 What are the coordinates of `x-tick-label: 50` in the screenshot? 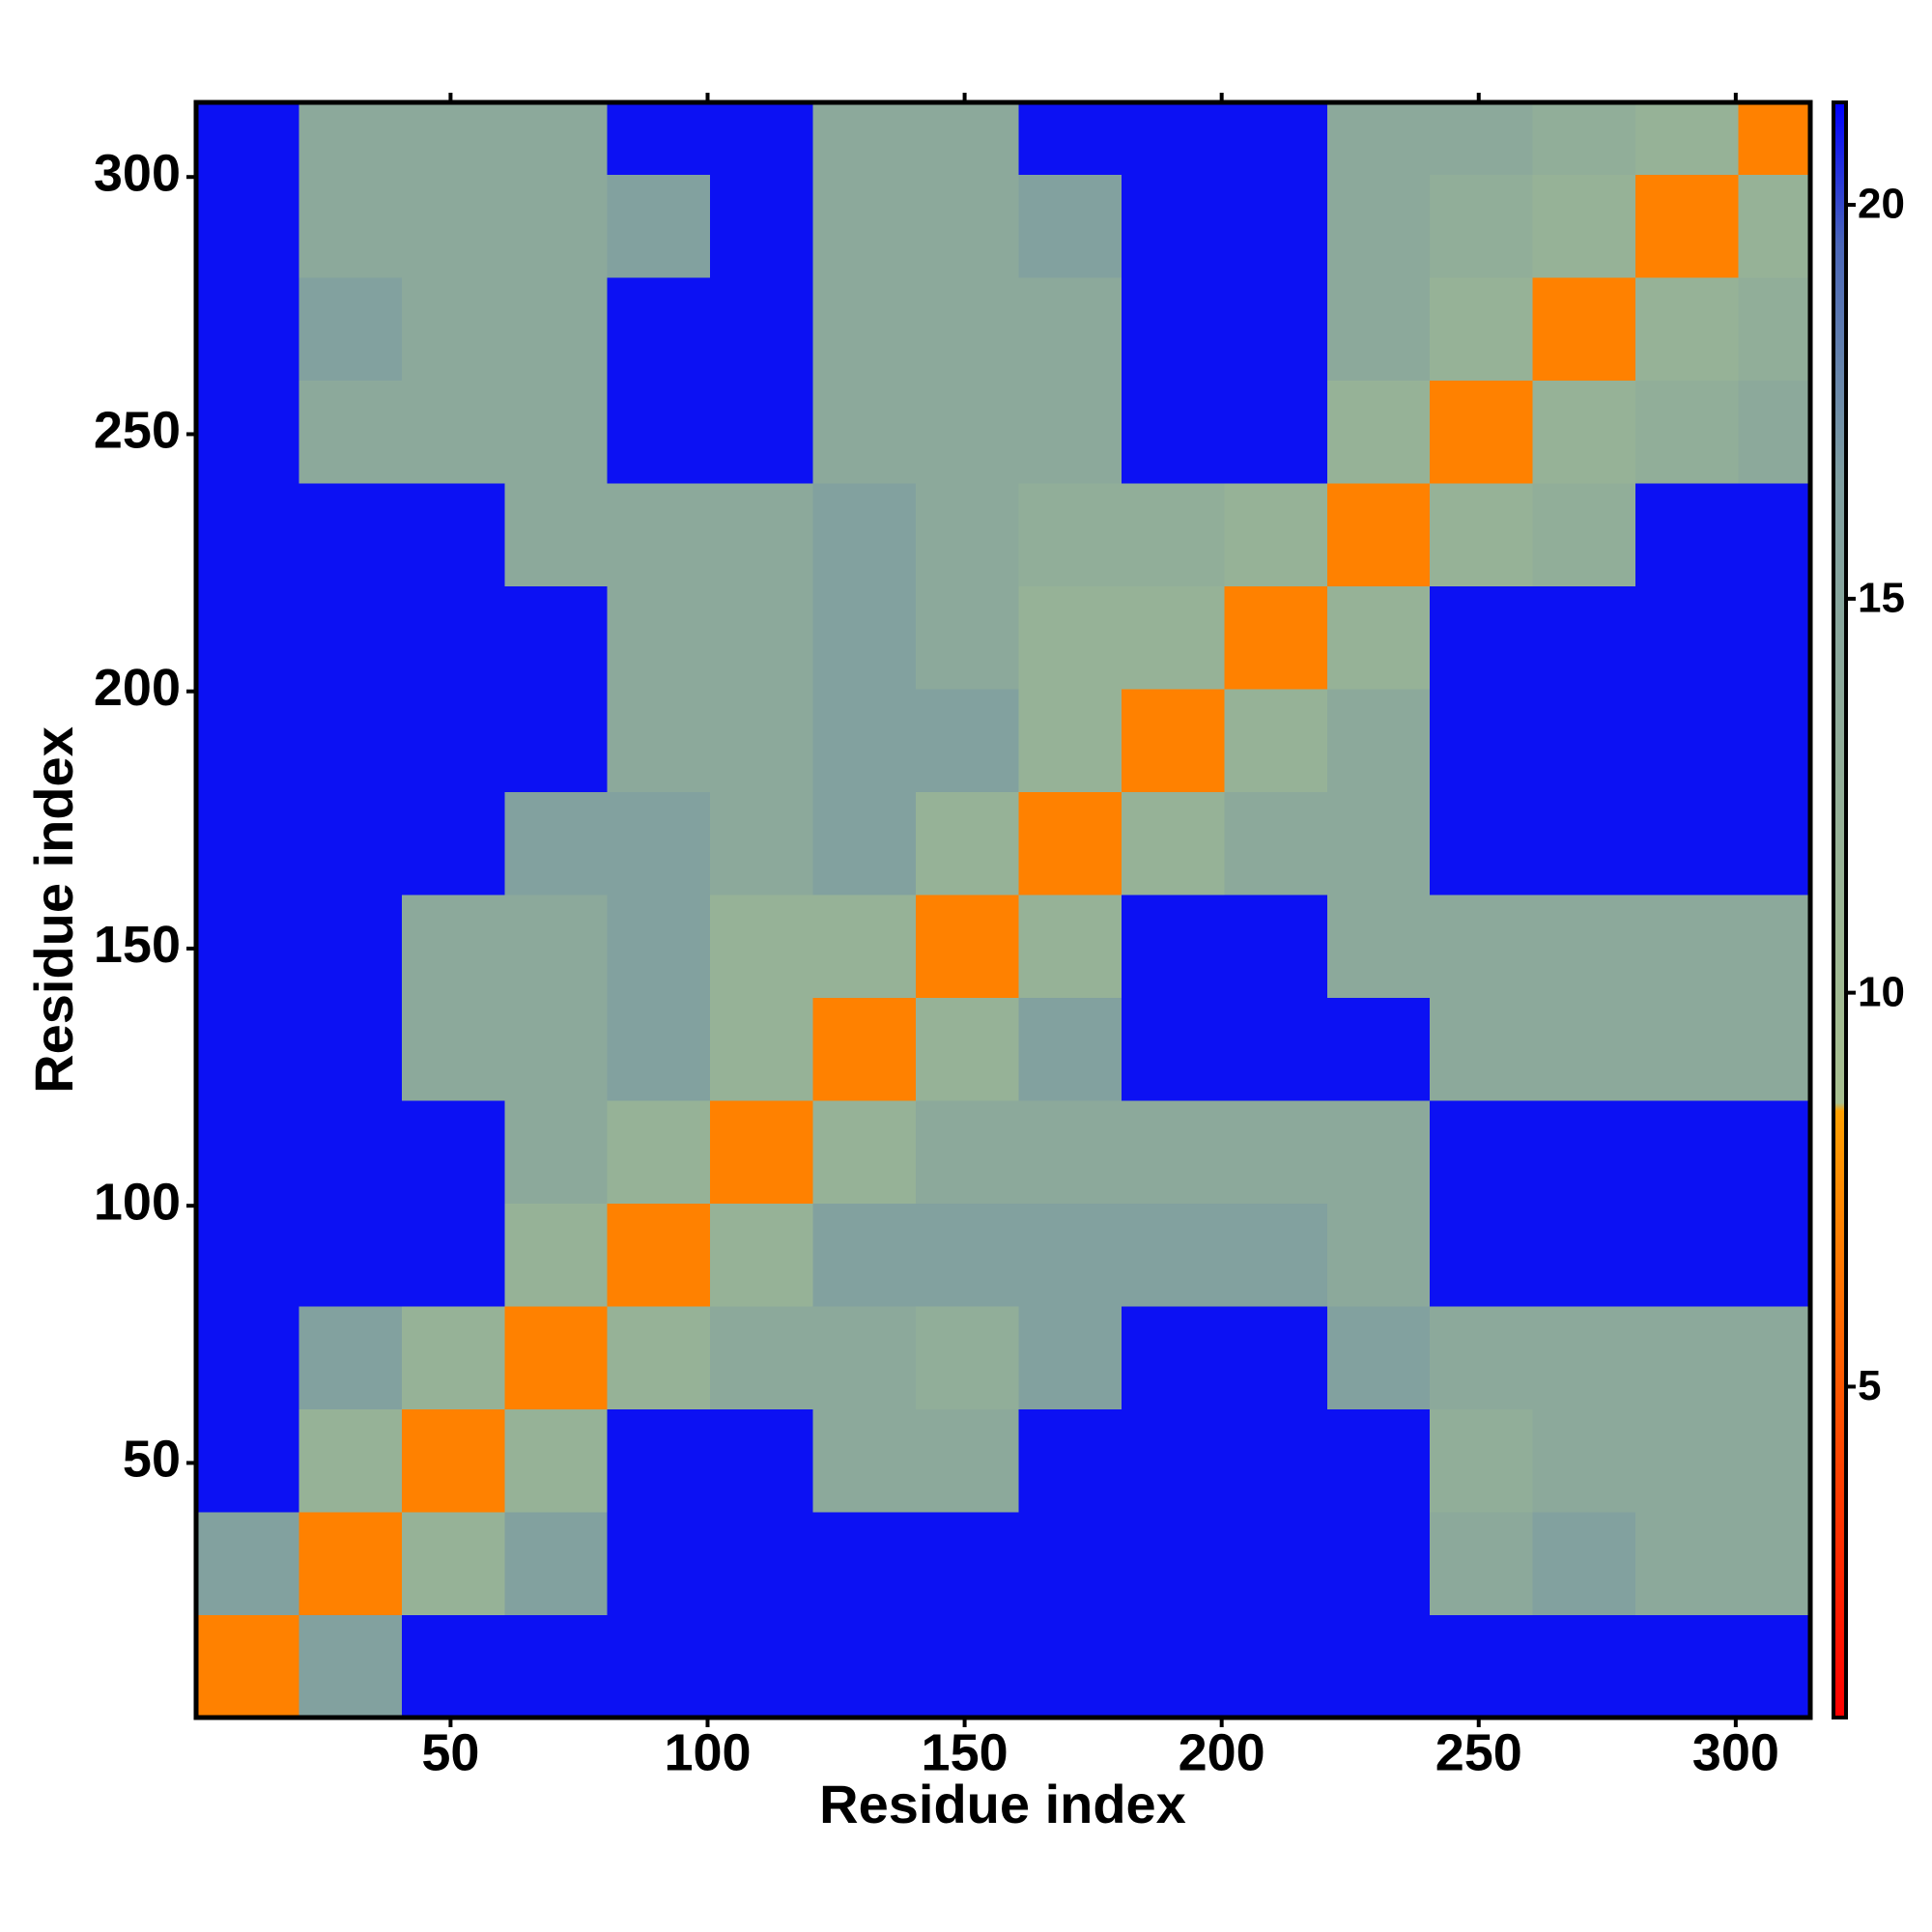 It's located at (450, 1752).